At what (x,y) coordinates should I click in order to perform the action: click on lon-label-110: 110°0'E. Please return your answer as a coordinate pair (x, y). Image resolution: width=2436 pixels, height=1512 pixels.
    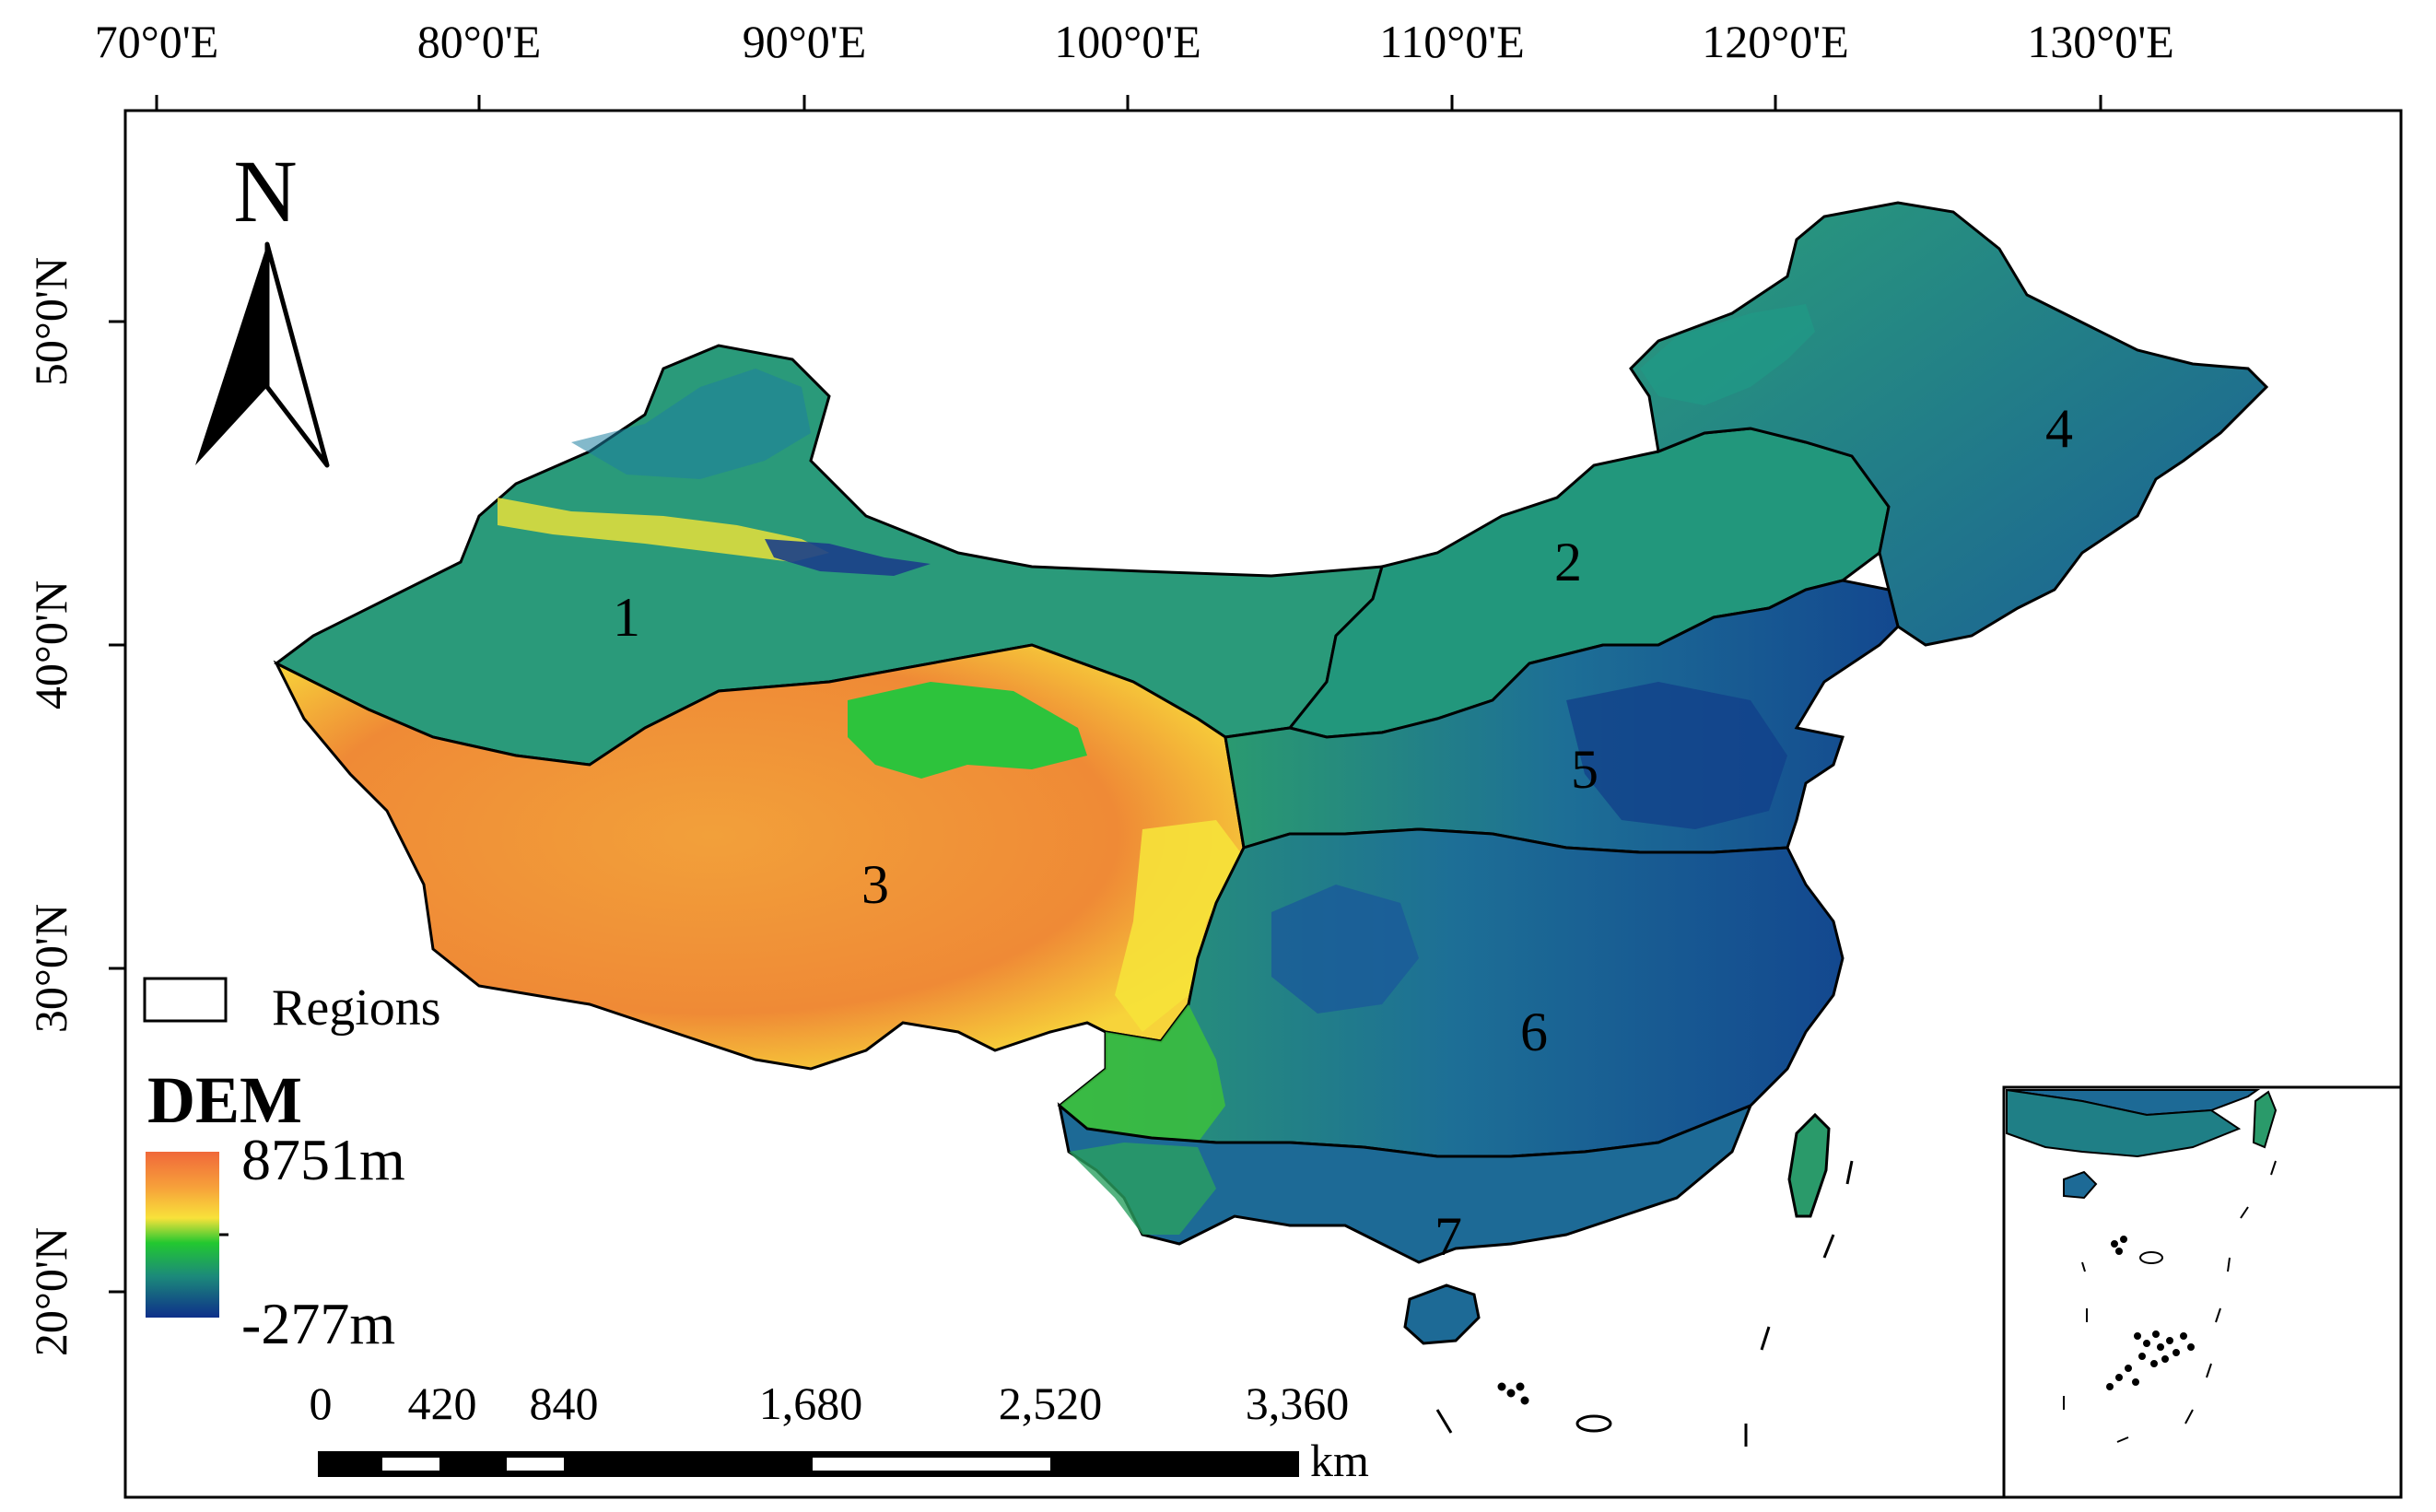
    Looking at the image, I should click on (1452, 41).